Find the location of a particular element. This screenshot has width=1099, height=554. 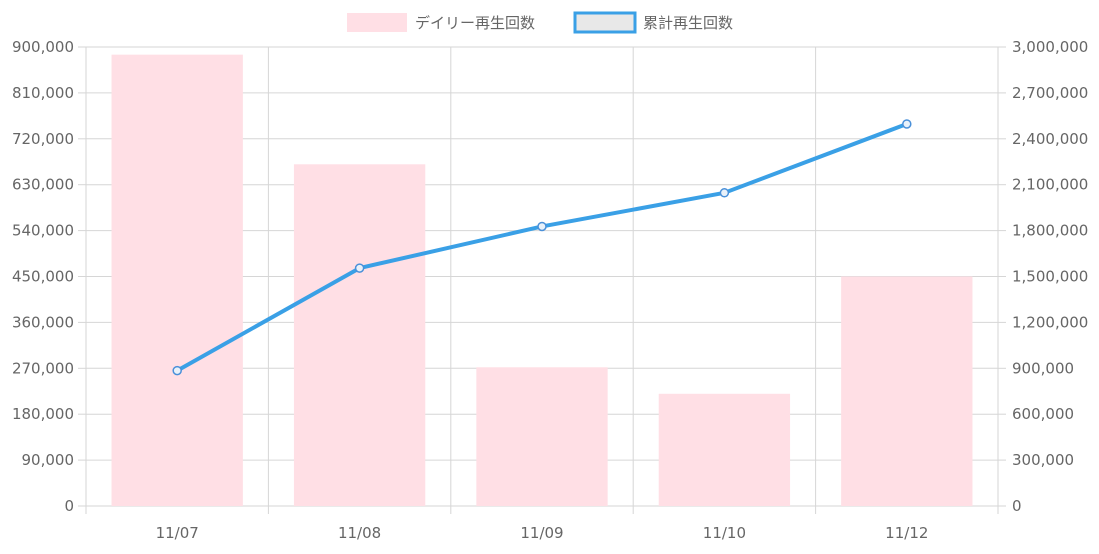

y-left-tick-label: 900,000 is located at coordinates (43, 47).